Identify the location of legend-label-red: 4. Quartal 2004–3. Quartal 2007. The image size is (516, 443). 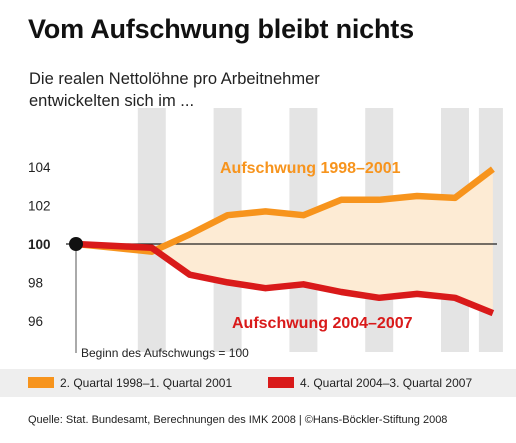
(386, 383).